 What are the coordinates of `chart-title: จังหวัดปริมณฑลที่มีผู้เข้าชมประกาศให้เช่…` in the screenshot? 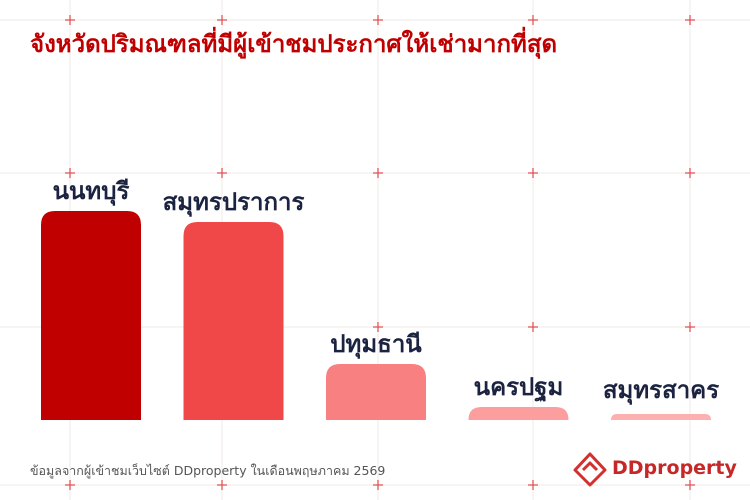 It's located at (293, 43).